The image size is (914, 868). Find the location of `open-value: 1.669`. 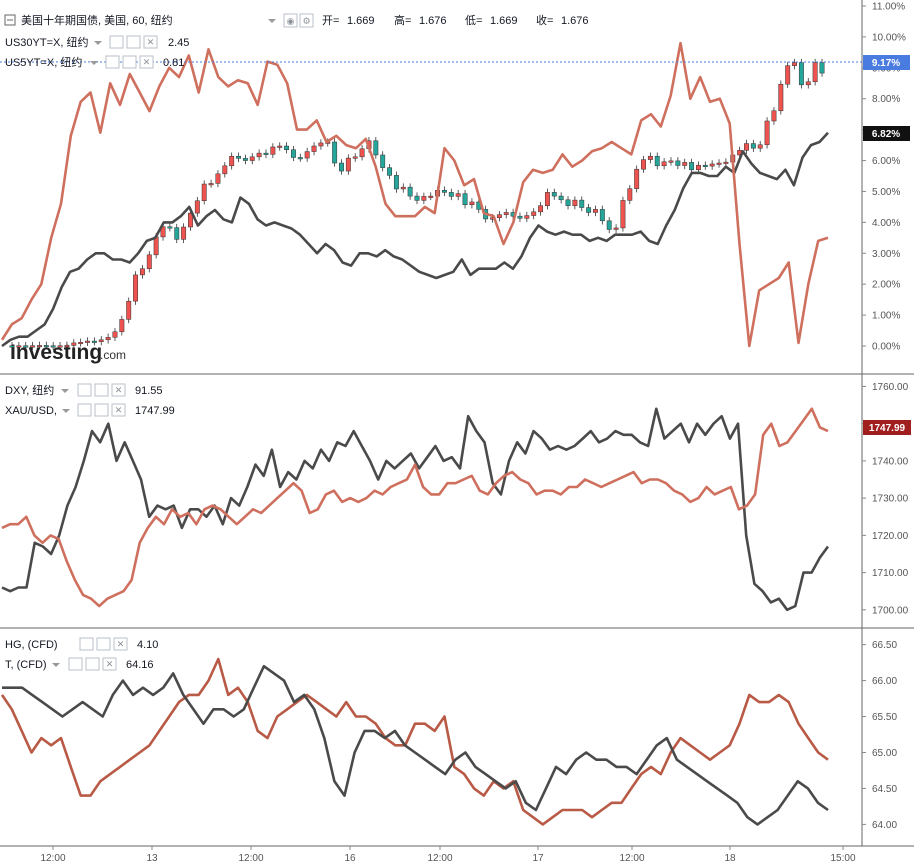

open-value: 1.669 is located at coordinates (361, 21).